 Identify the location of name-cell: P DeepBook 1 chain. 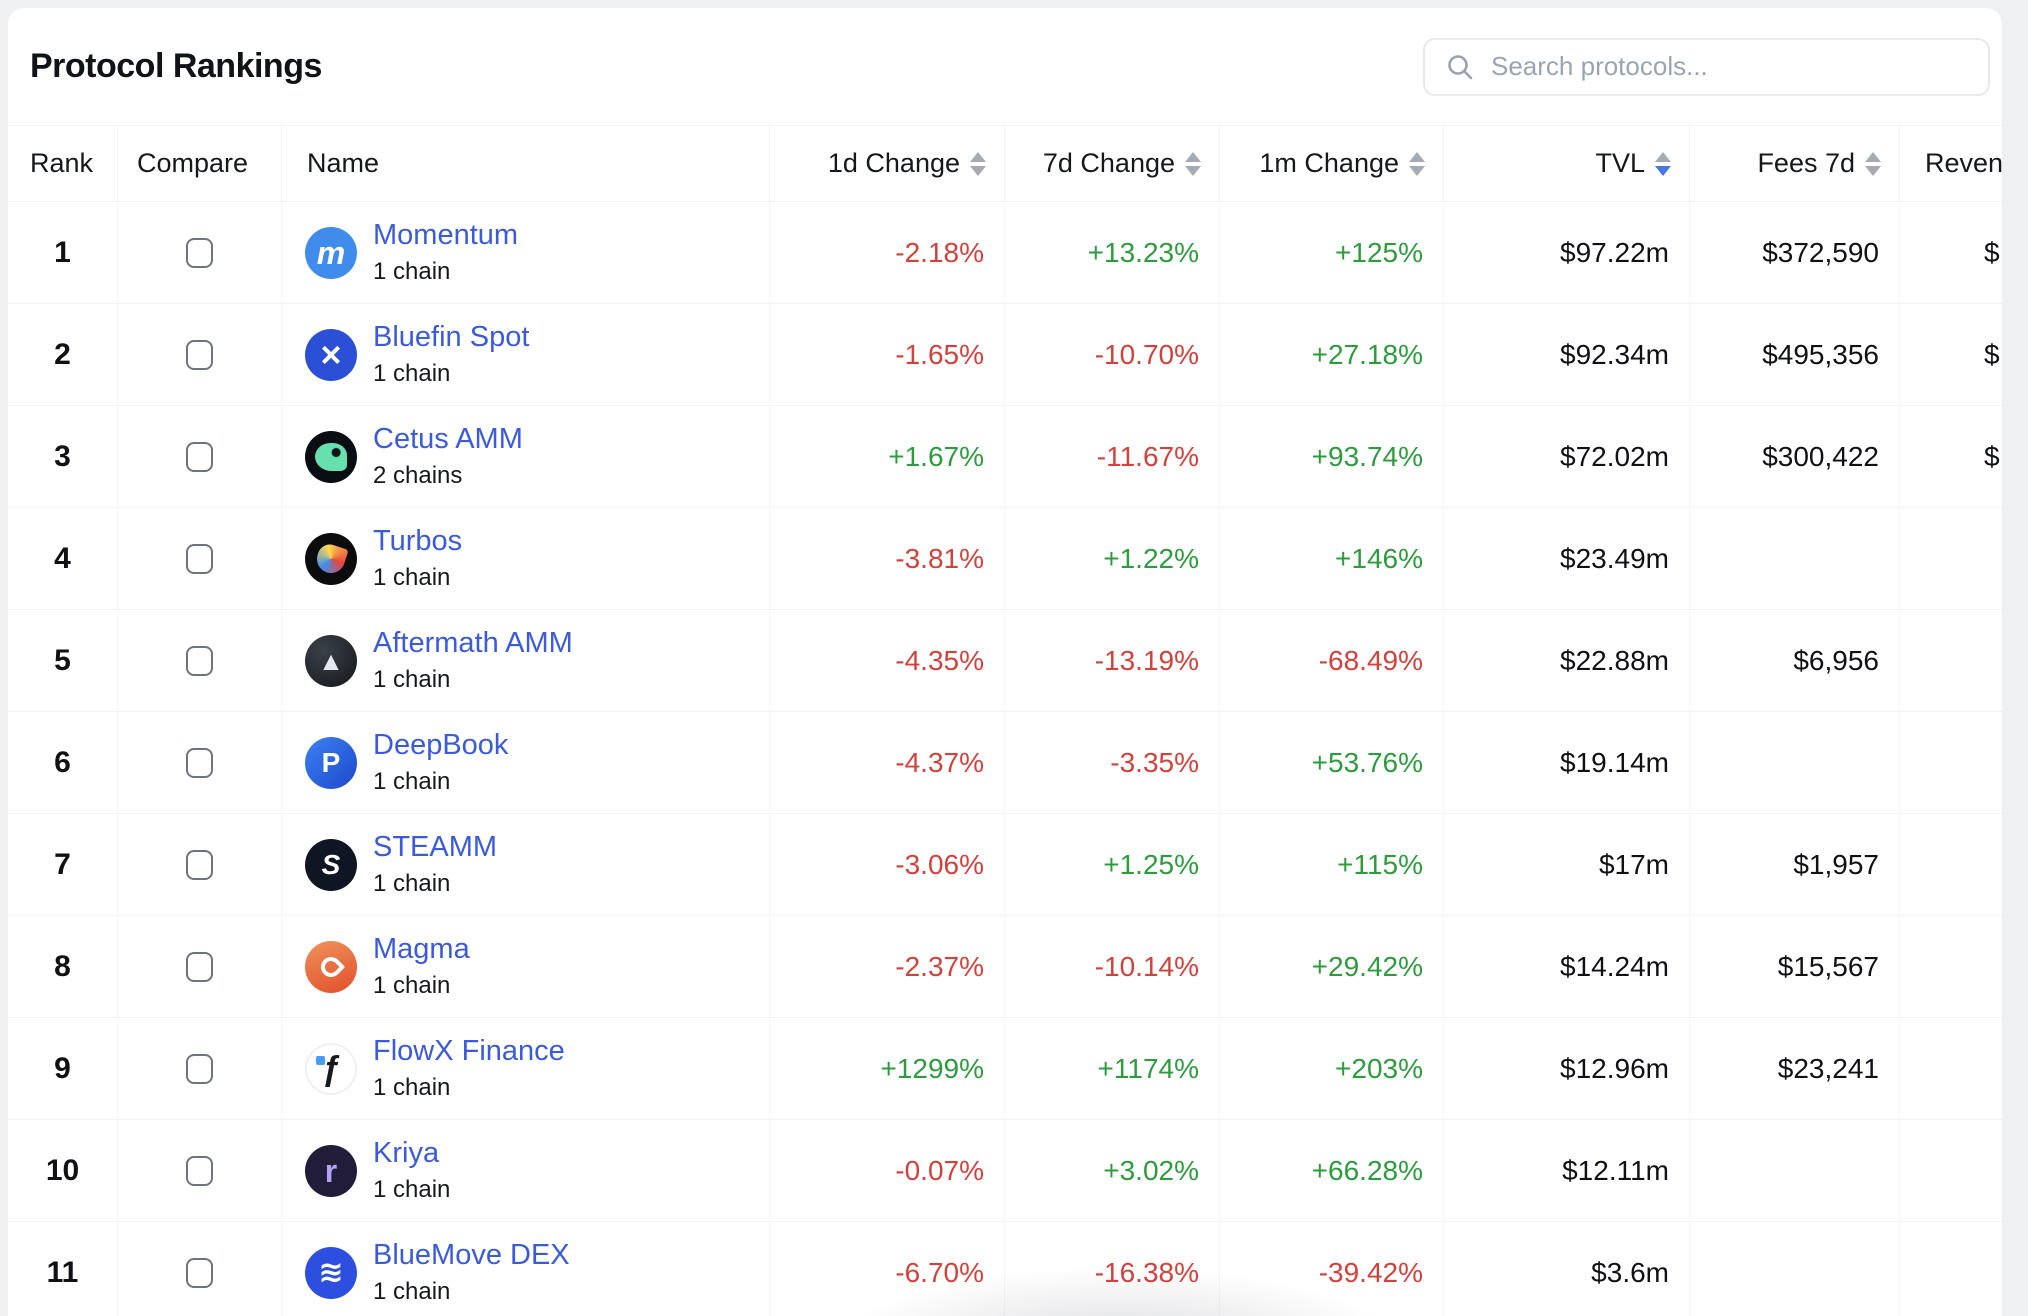
(526, 762).